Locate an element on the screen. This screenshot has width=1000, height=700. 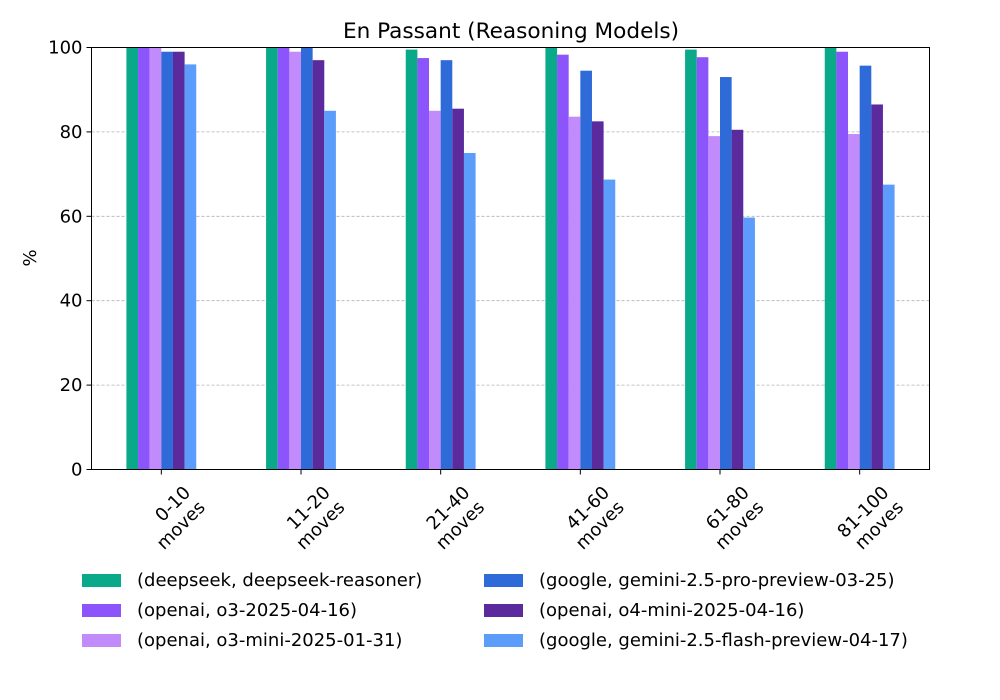
legend-label: (openai, o3-2025-04-16) is located at coordinates (247, 610).